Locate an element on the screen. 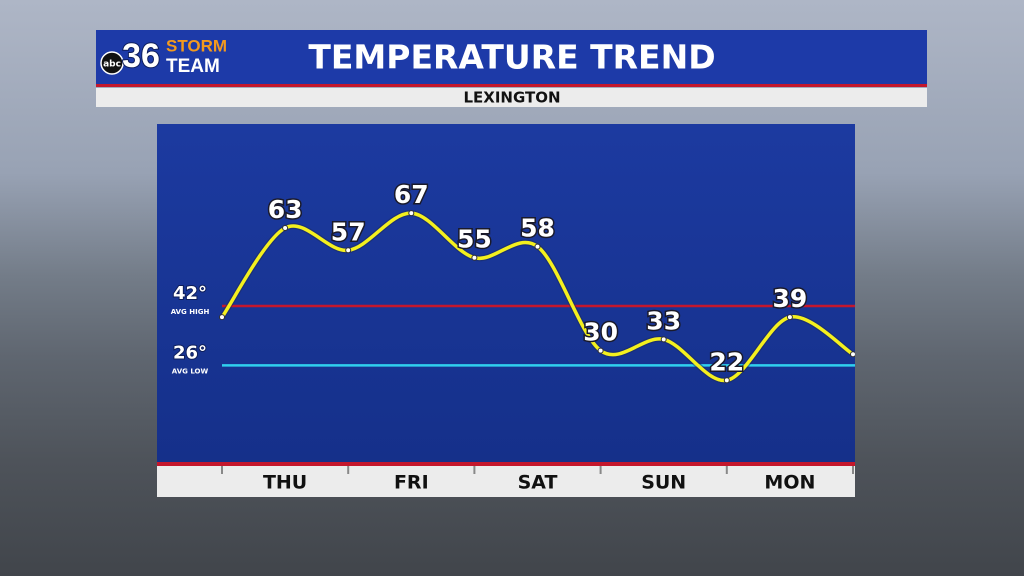 The width and height of the screenshot is (1024, 576). brand-team: TEAM is located at coordinates (193, 66).